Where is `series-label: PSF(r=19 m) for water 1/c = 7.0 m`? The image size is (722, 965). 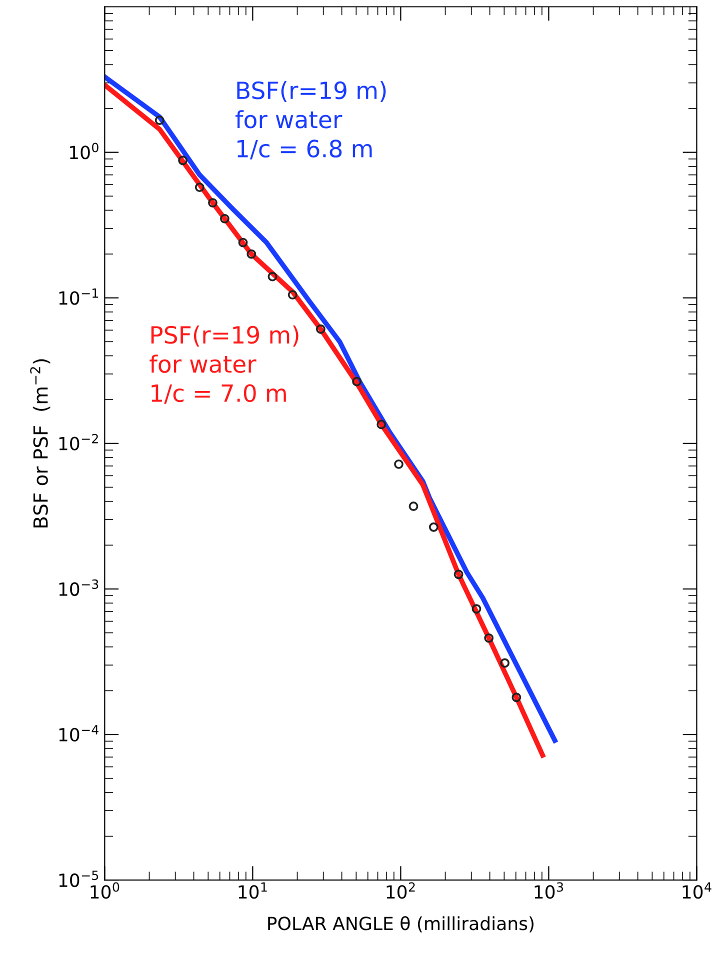 series-label: PSF(r=19 m) for water 1/c = 7.0 m is located at coordinates (224, 365).